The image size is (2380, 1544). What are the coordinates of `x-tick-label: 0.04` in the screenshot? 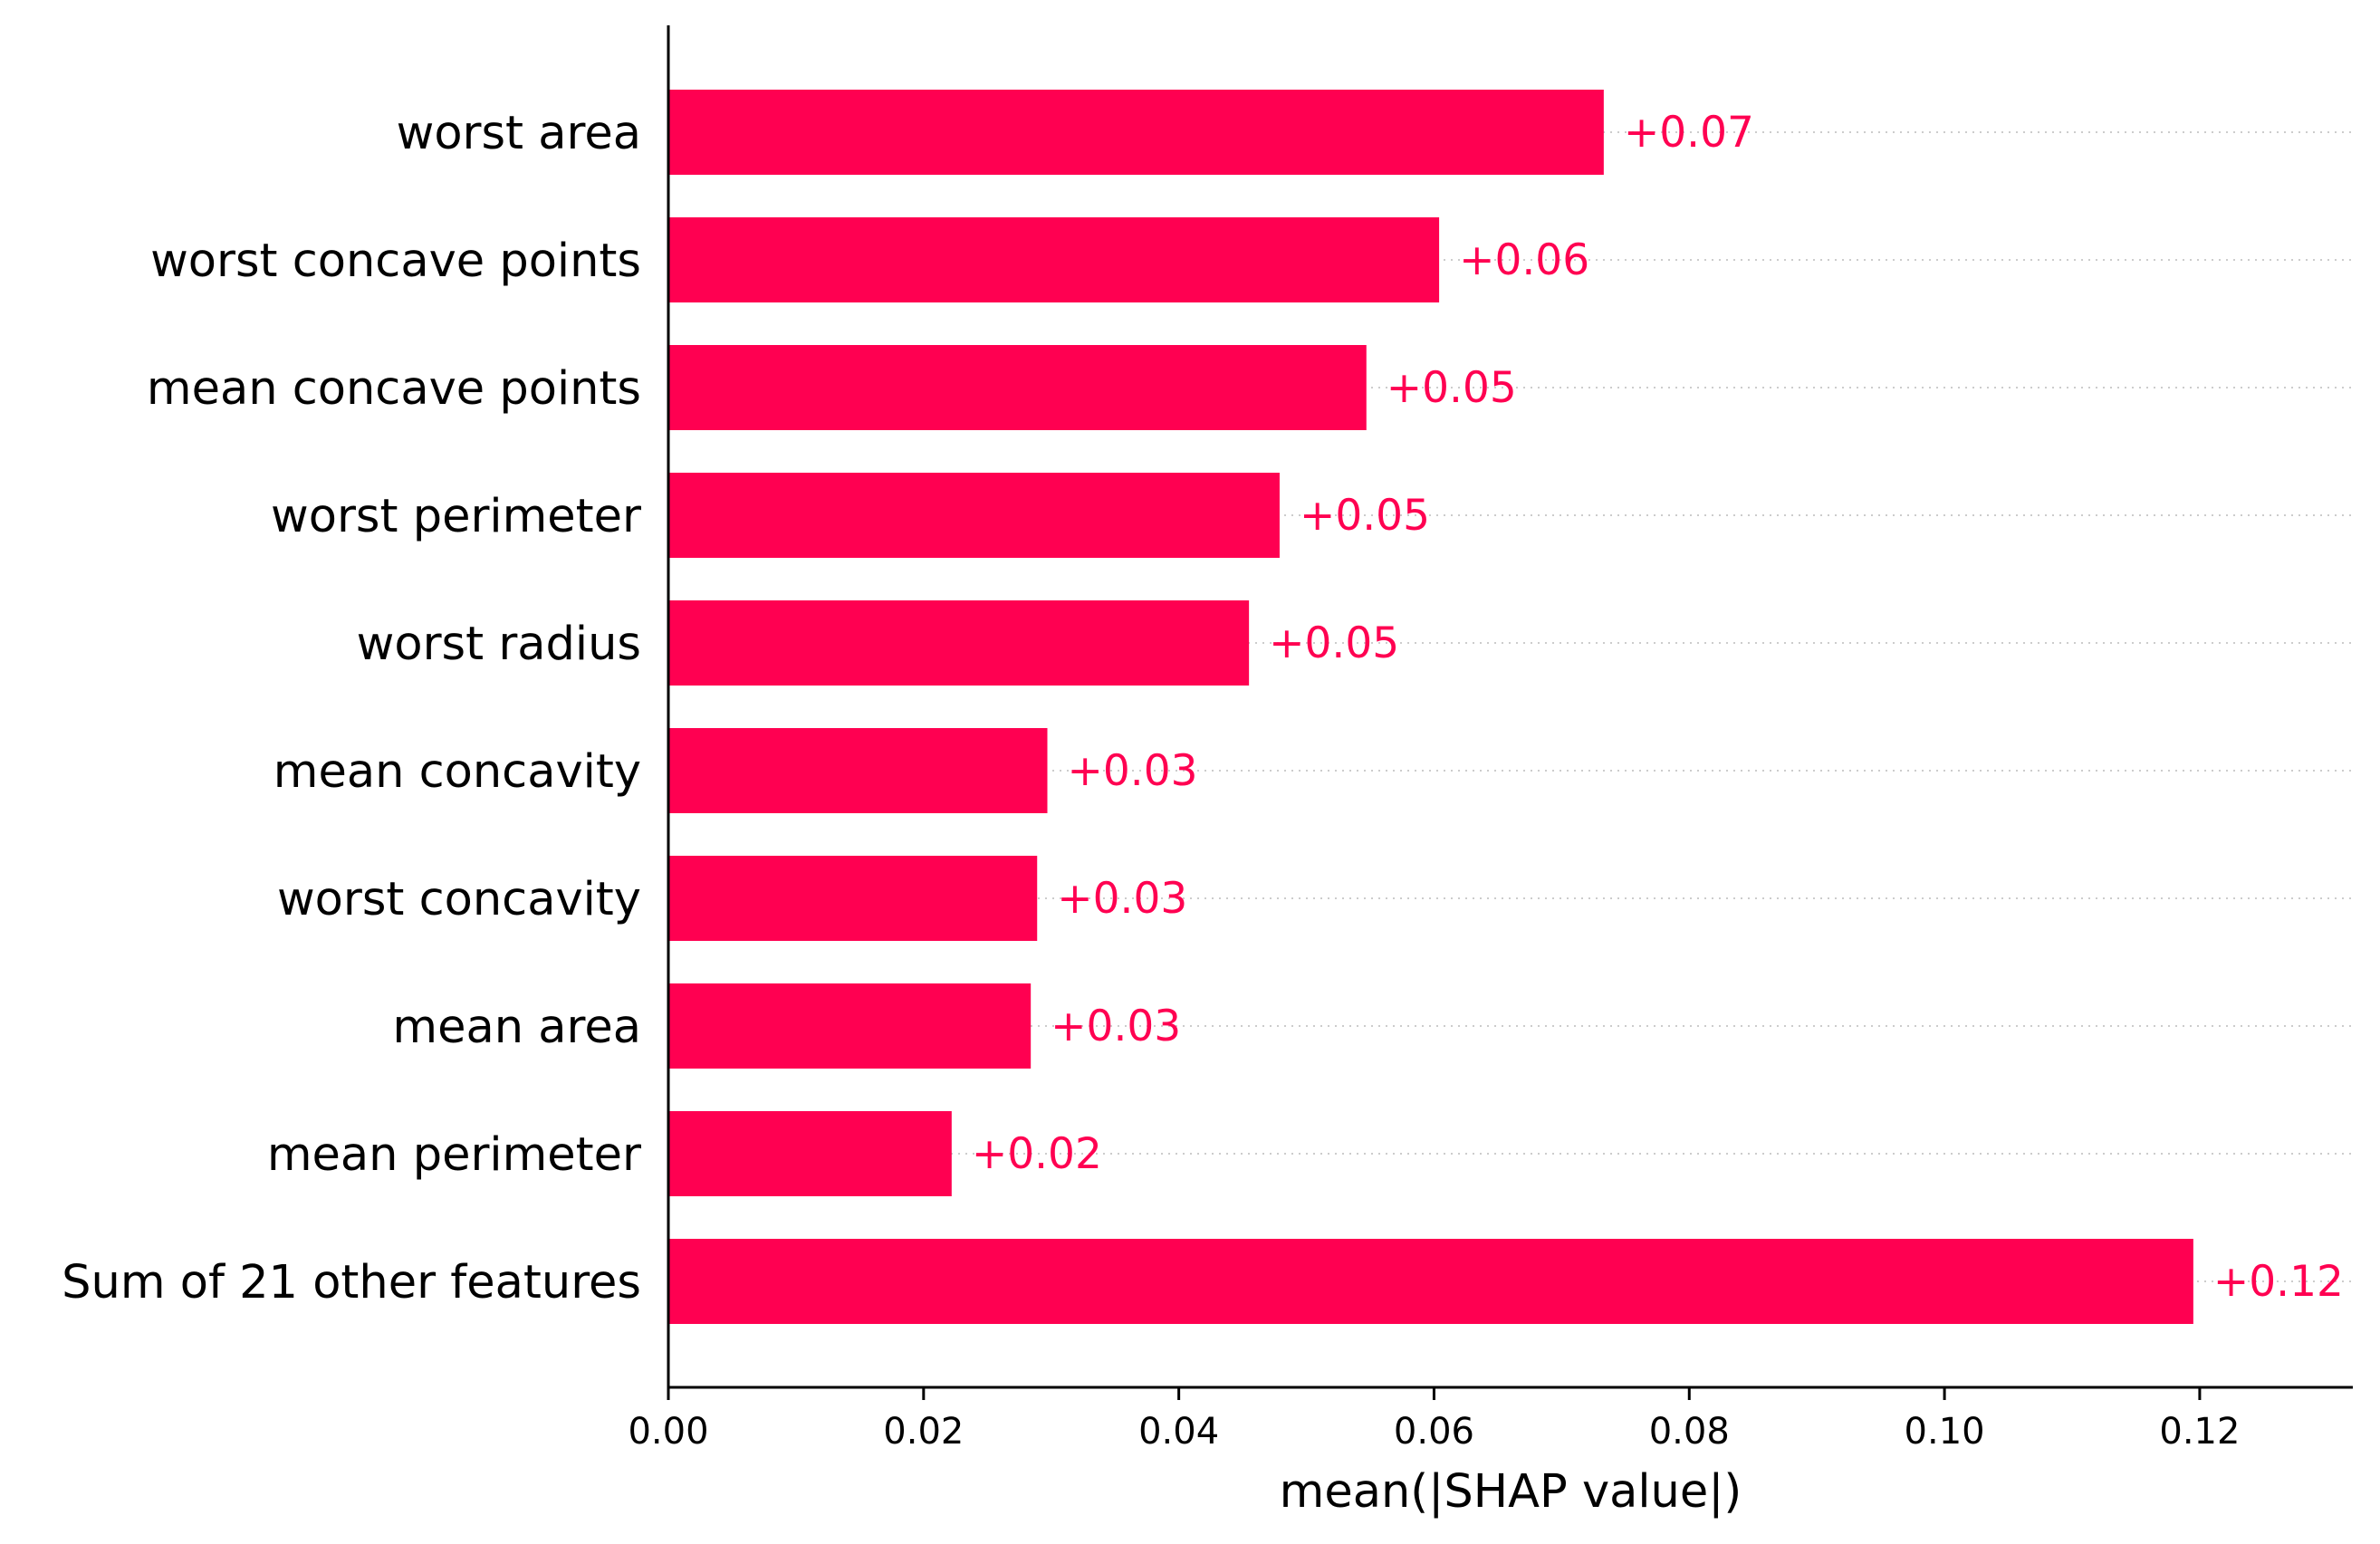 It's located at (1178, 1432).